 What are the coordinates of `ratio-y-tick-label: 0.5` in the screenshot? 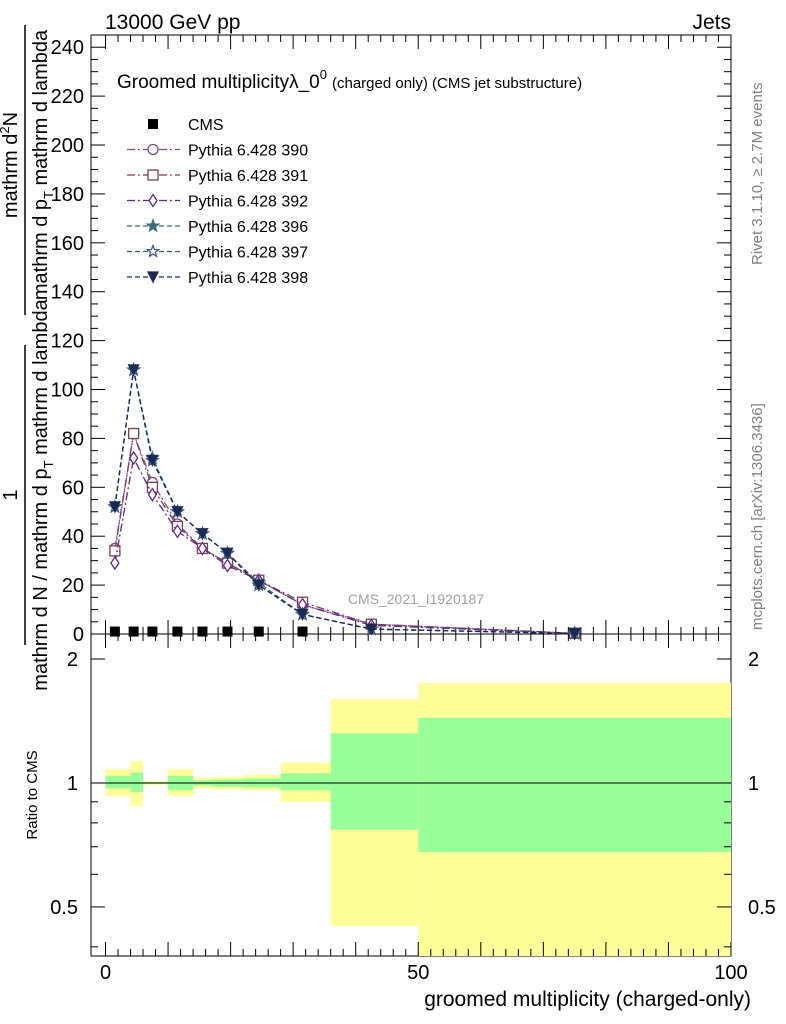 It's located at (64, 908).